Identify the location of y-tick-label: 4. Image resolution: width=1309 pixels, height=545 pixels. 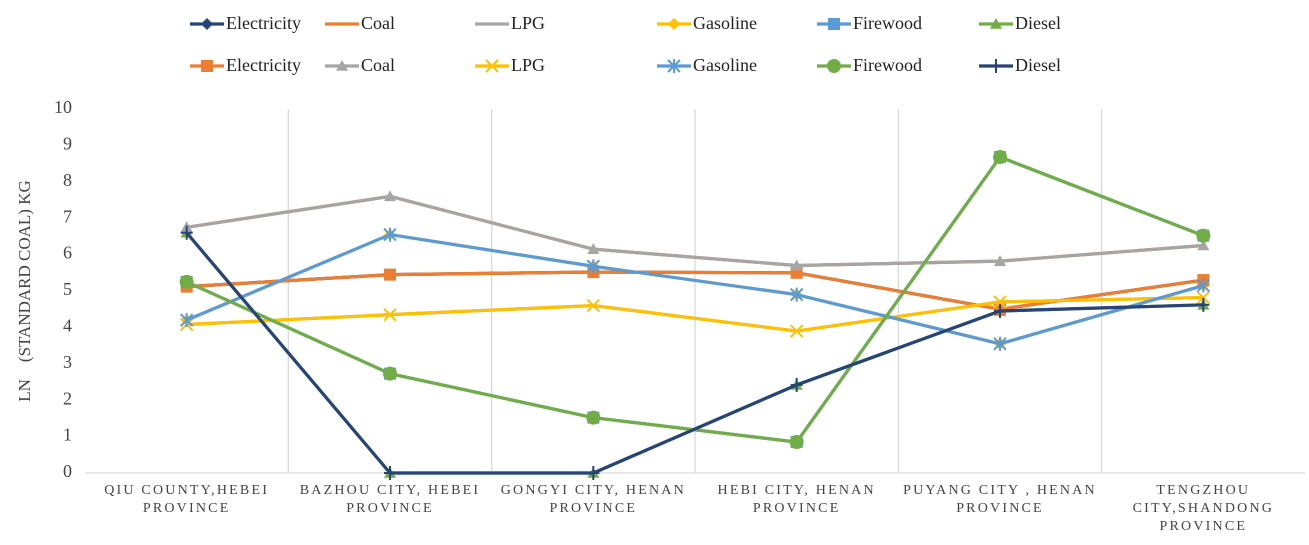
(67, 326).